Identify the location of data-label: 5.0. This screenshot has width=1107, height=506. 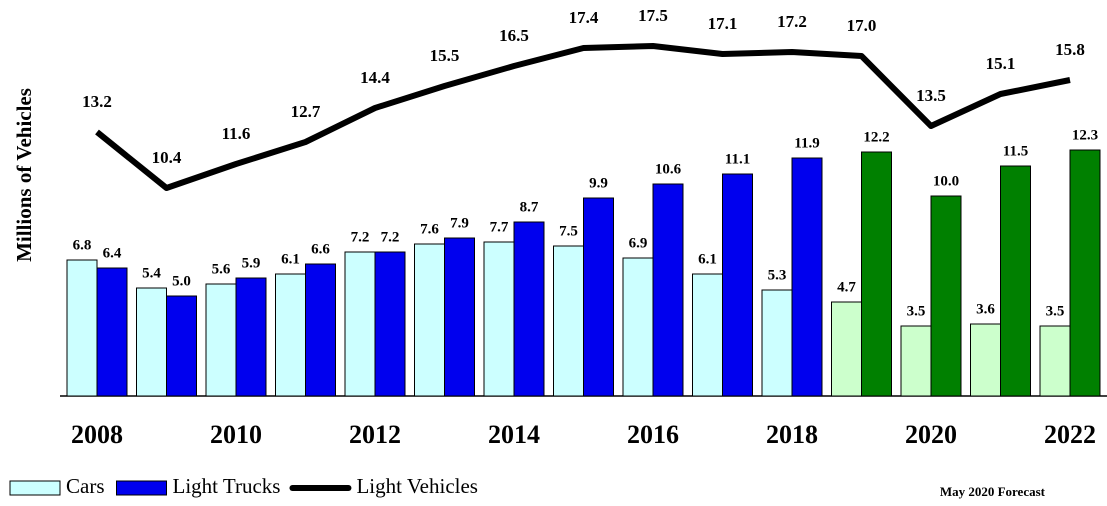
(181, 281).